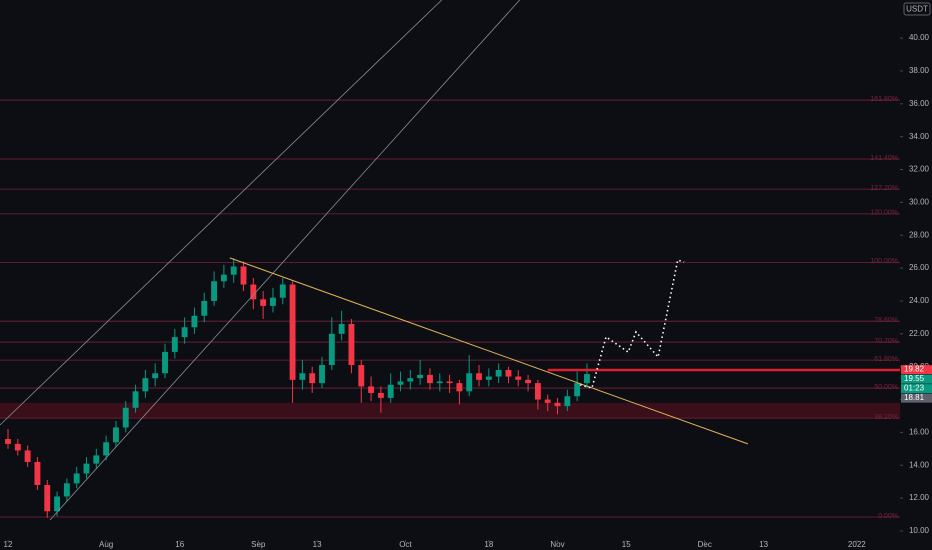 The image size is (932, 550). I want to click on fib-label: 127.20%, so click(884, 188).